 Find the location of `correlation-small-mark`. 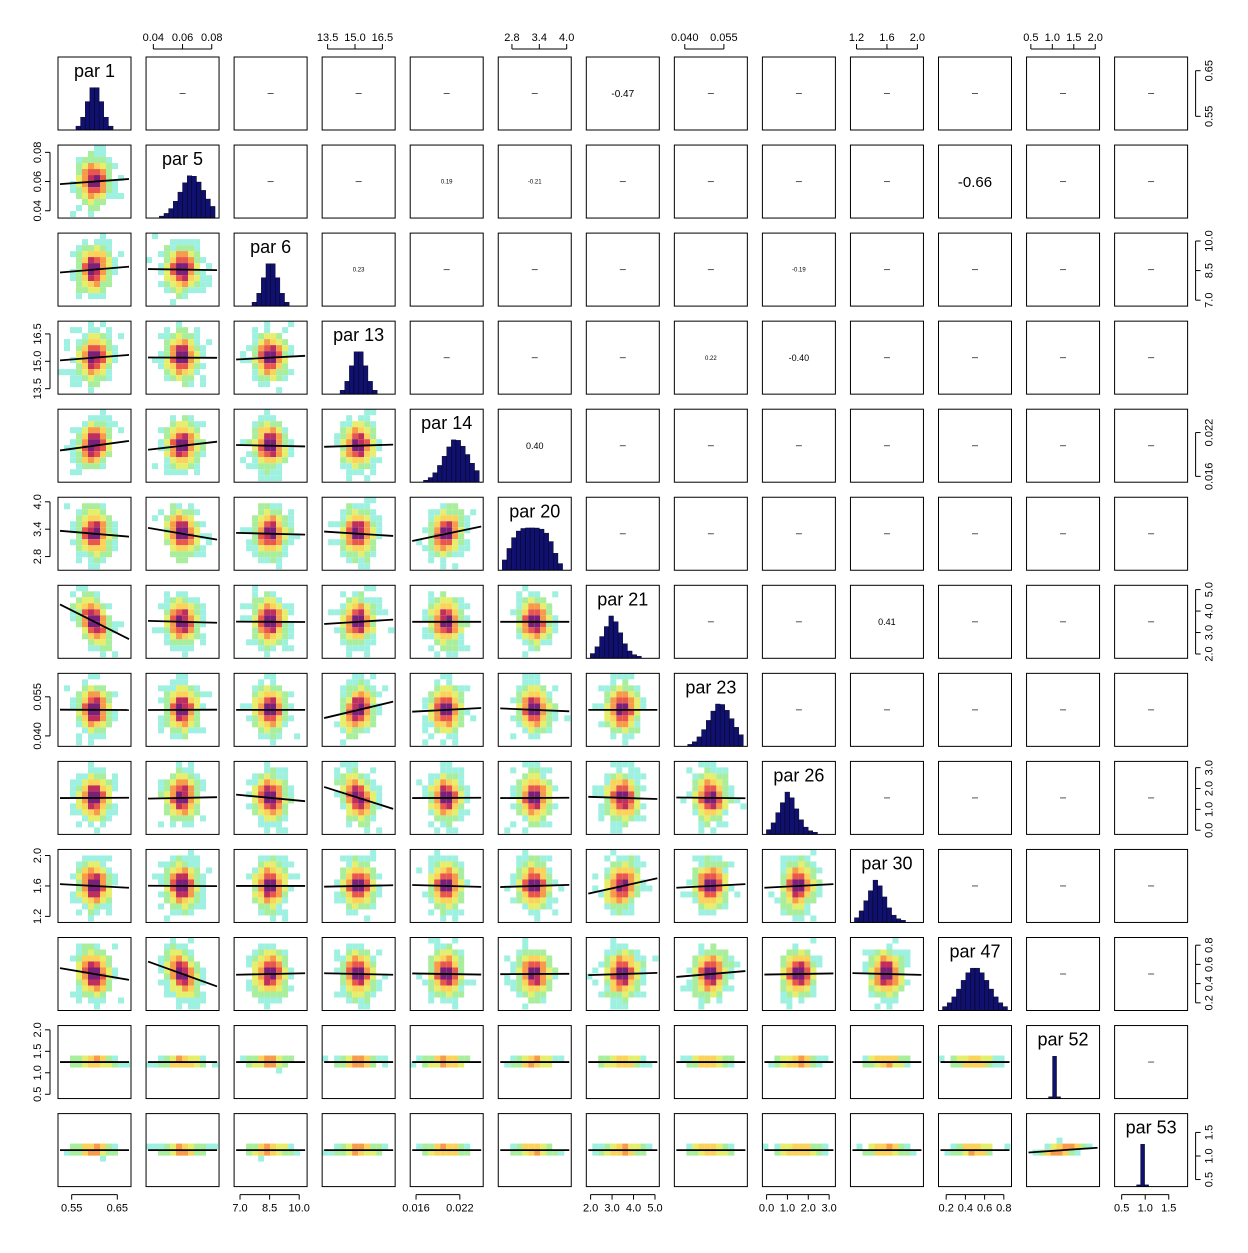

correlation-small-mark is located at coordinates (1151, 974).